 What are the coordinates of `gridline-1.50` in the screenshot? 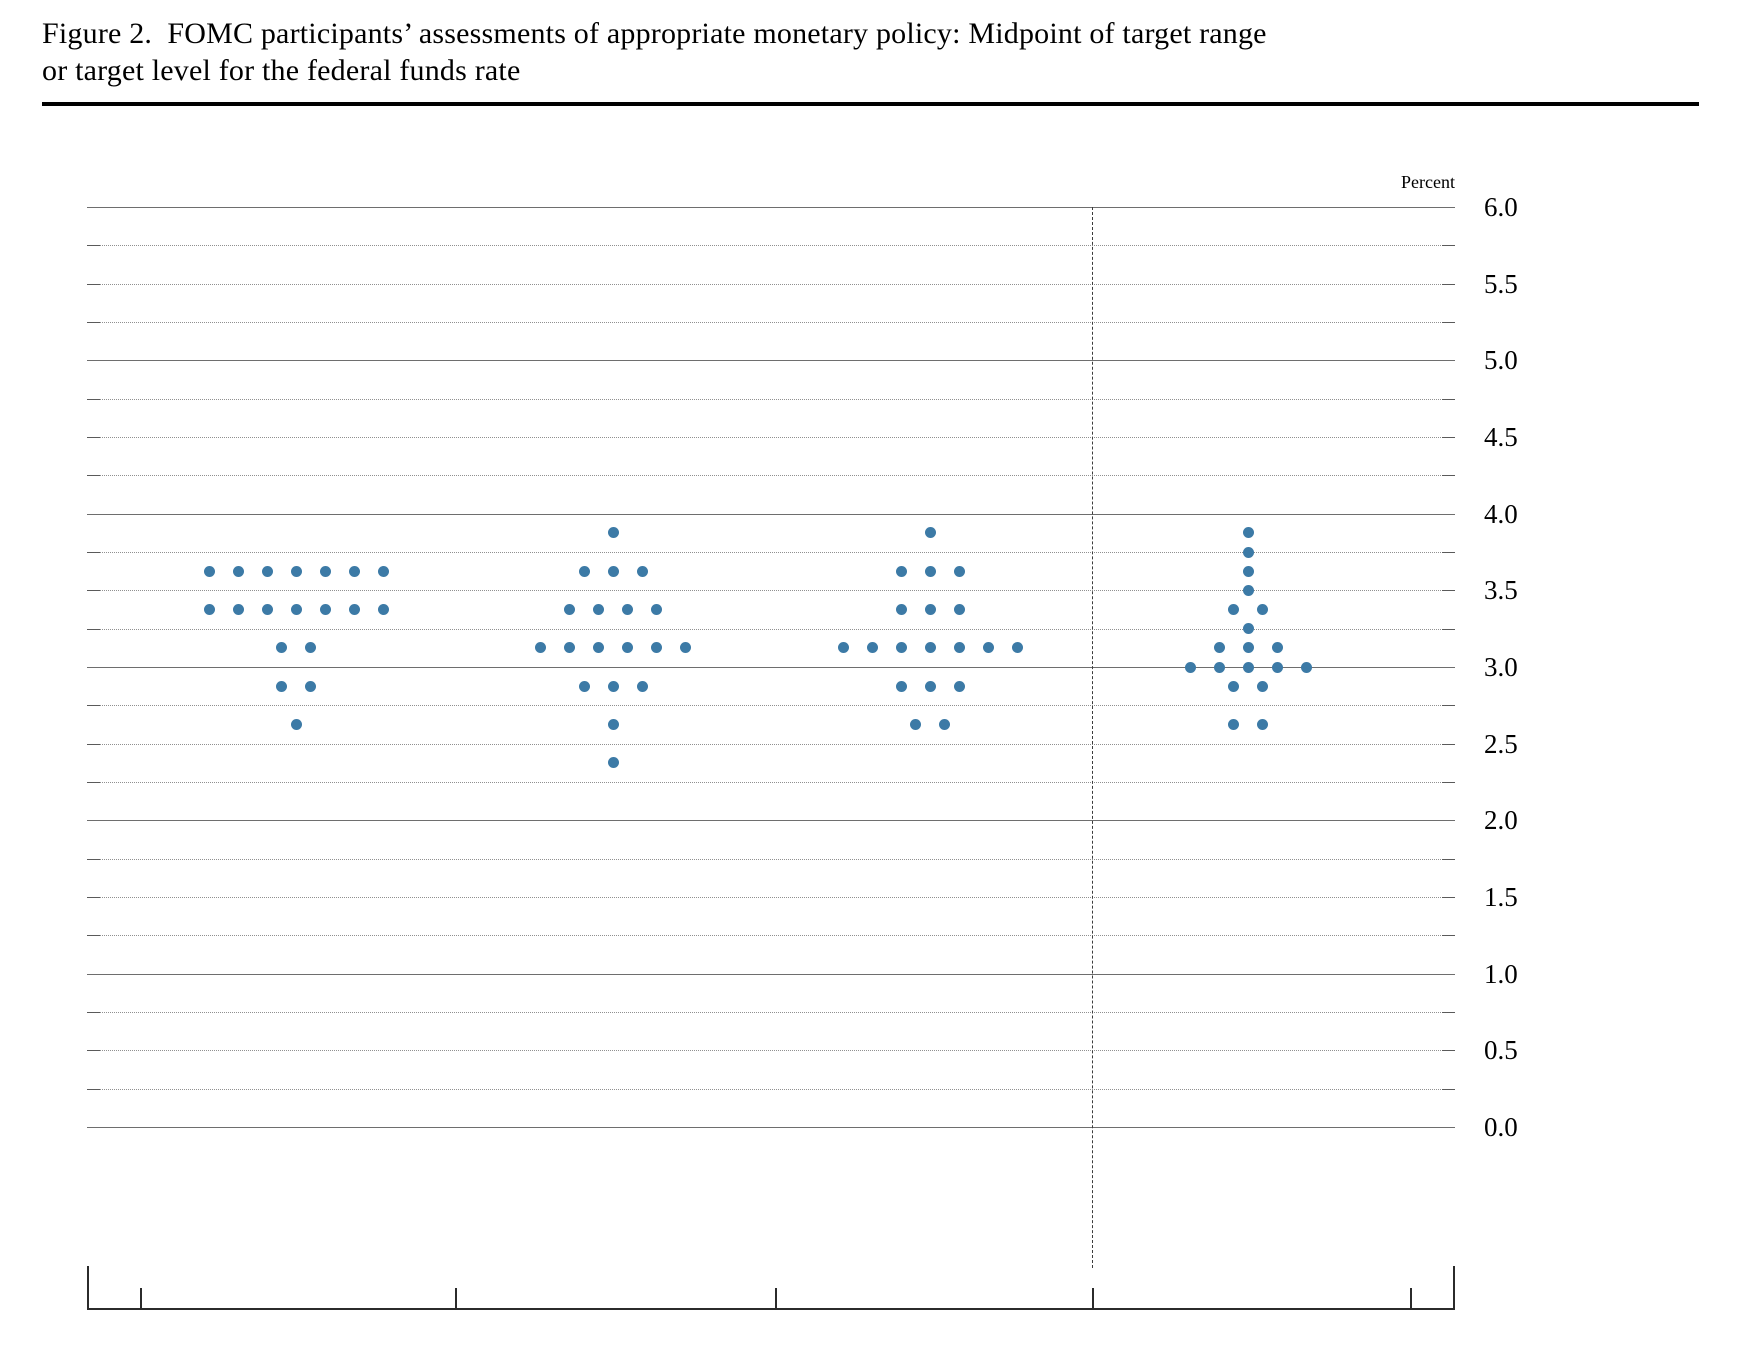 It's located at (771, 897).